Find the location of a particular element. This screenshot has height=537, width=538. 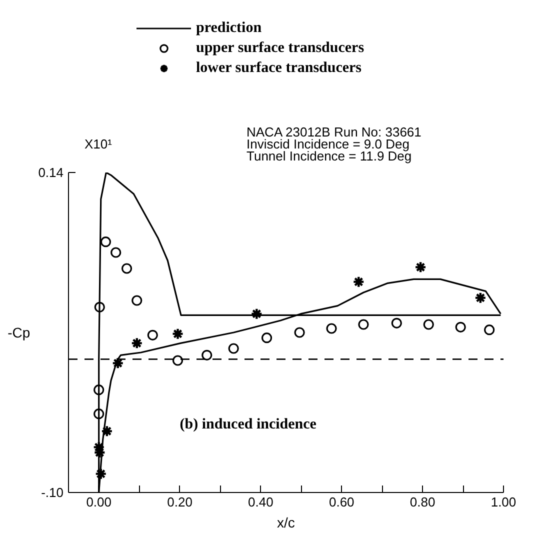

y-tick-label: 0.14 is located at coordinates (51, 172).